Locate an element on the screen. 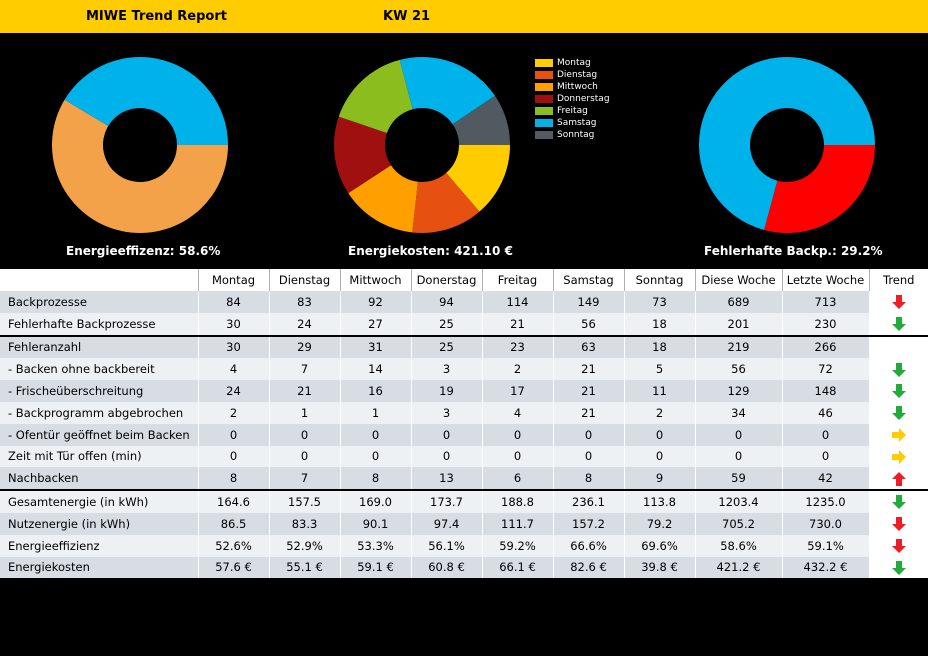 This screenshot has width=928, height=656. table-cell: 31 is located at coordinates (375, 346).